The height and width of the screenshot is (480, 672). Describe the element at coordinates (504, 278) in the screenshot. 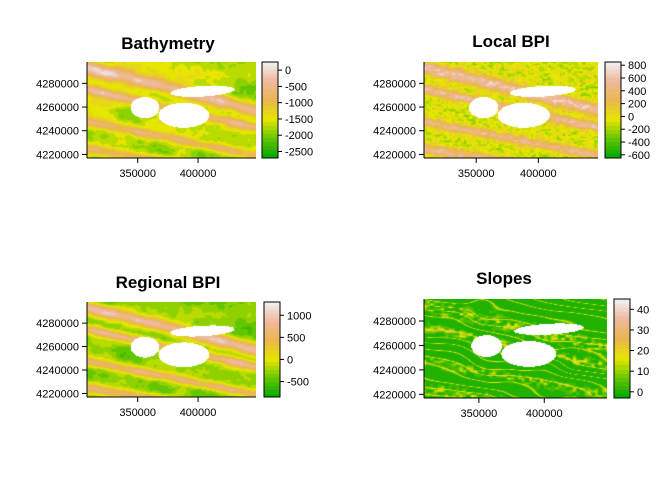

I see `panel-title: Slopes` at that location.